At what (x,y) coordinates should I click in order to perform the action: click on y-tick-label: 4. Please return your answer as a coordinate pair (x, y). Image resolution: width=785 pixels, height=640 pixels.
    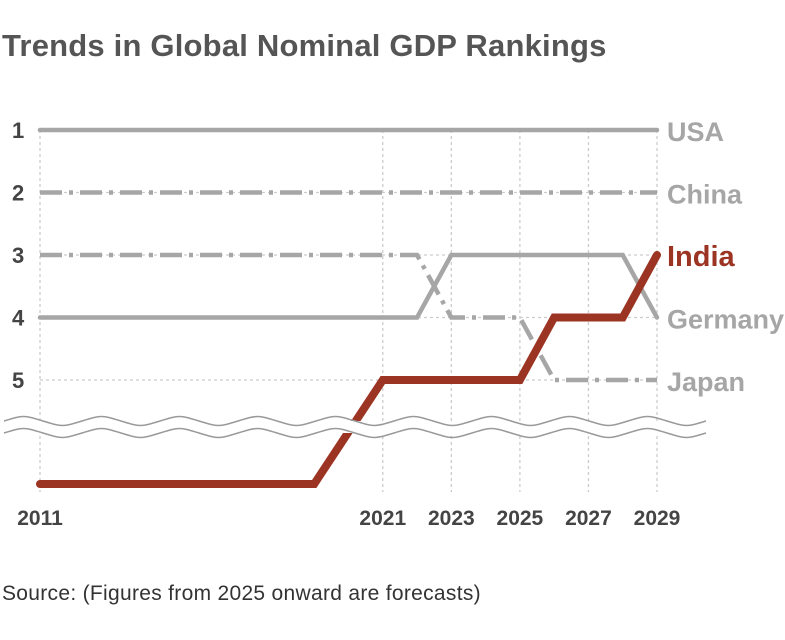
    Looking at the image, I should click on (18, 318).